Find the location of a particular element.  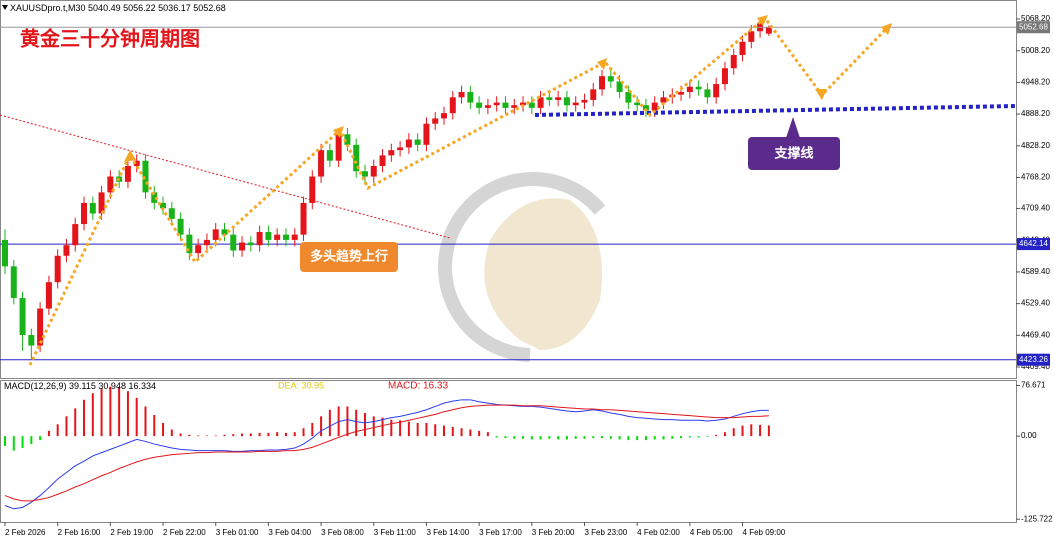

x-tick-label: 2 Feb 2026 is located at coordinates (25, 532).